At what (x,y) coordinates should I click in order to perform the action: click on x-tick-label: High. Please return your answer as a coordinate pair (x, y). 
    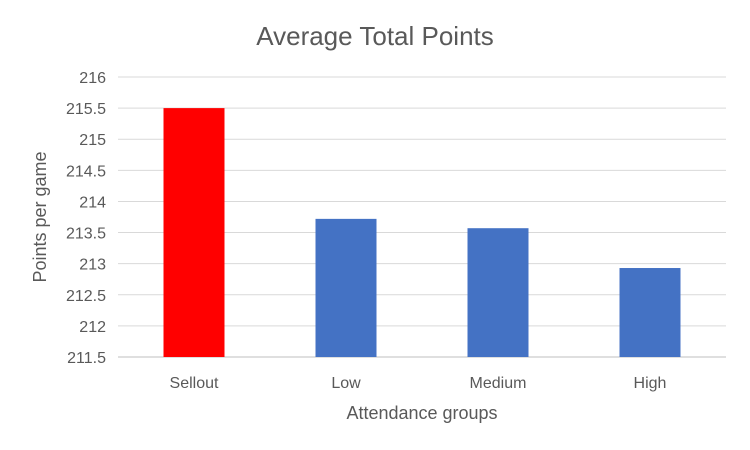
    Looking at the image, I should click on (650, 383).